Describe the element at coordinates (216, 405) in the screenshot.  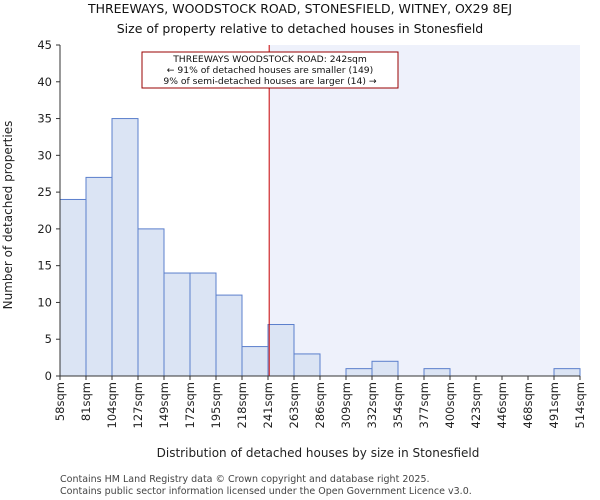
I see `x-tick-label: 195sqm` at that location.